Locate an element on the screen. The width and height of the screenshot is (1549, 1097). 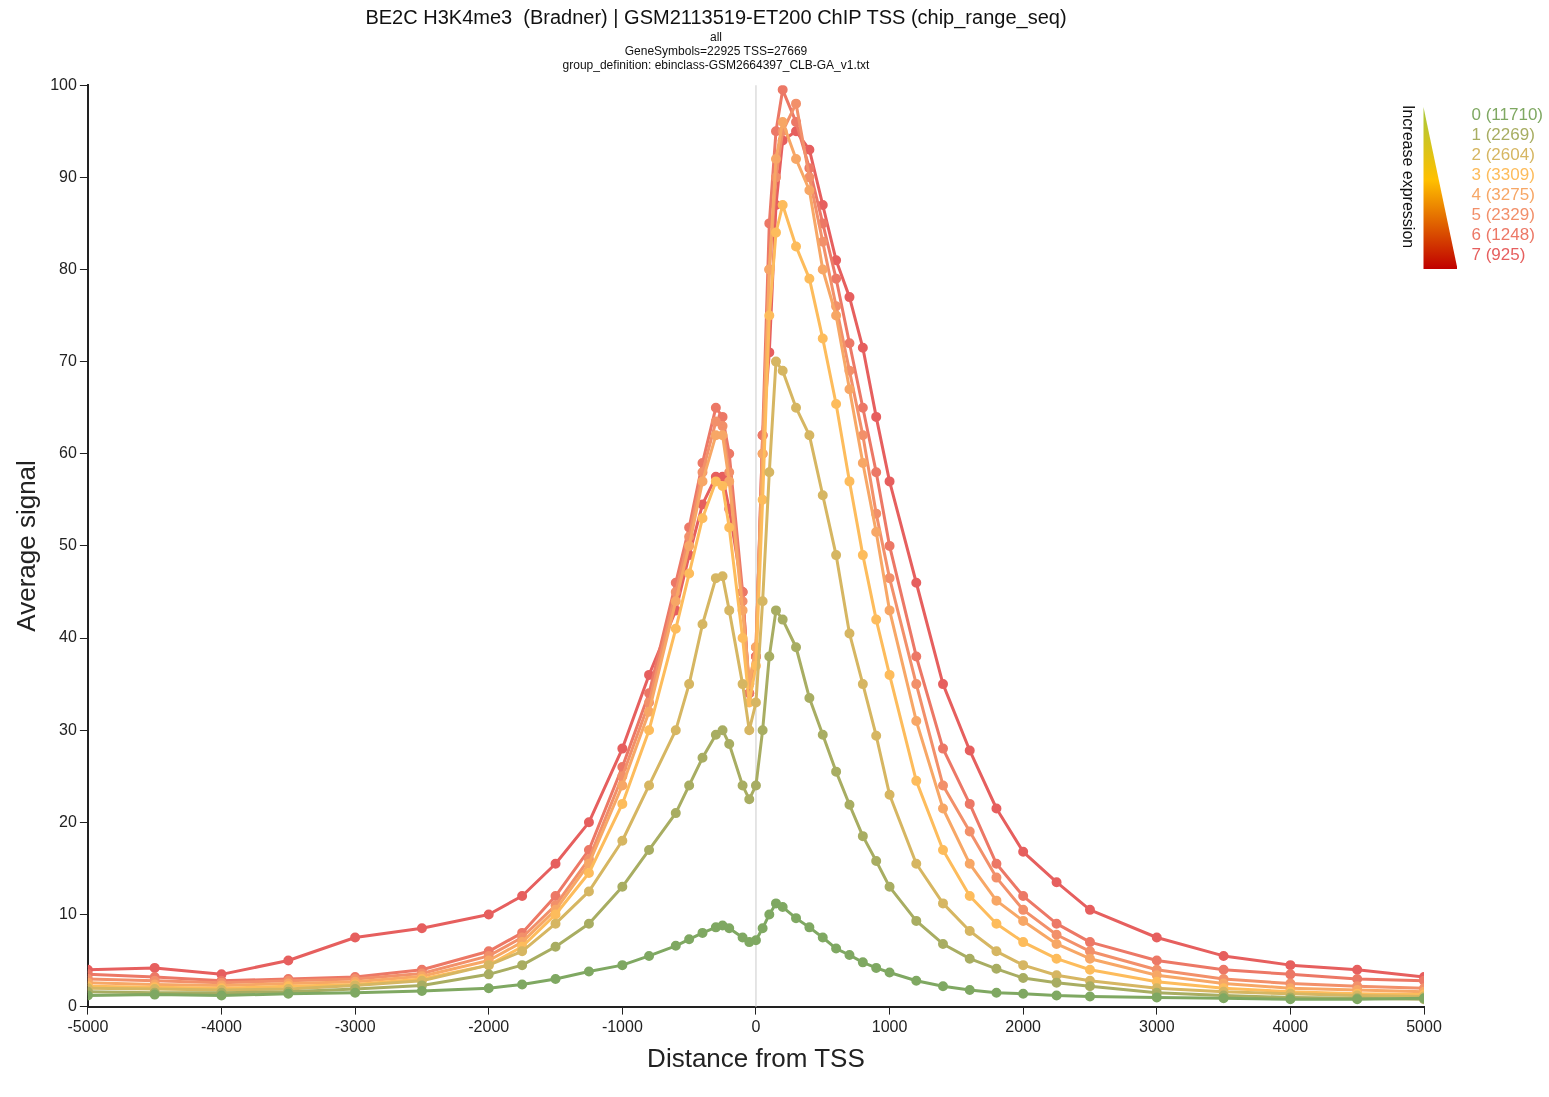
y-tick-label: 50 is located at coordinates (68, 545).